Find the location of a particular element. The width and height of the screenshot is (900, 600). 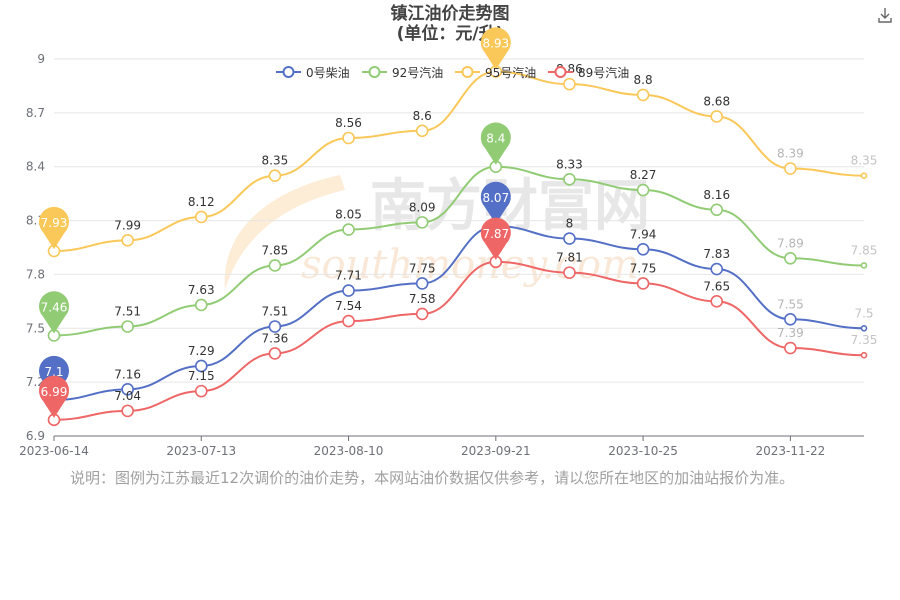

data-label: 8.33 is located at coordinates (569, 164).